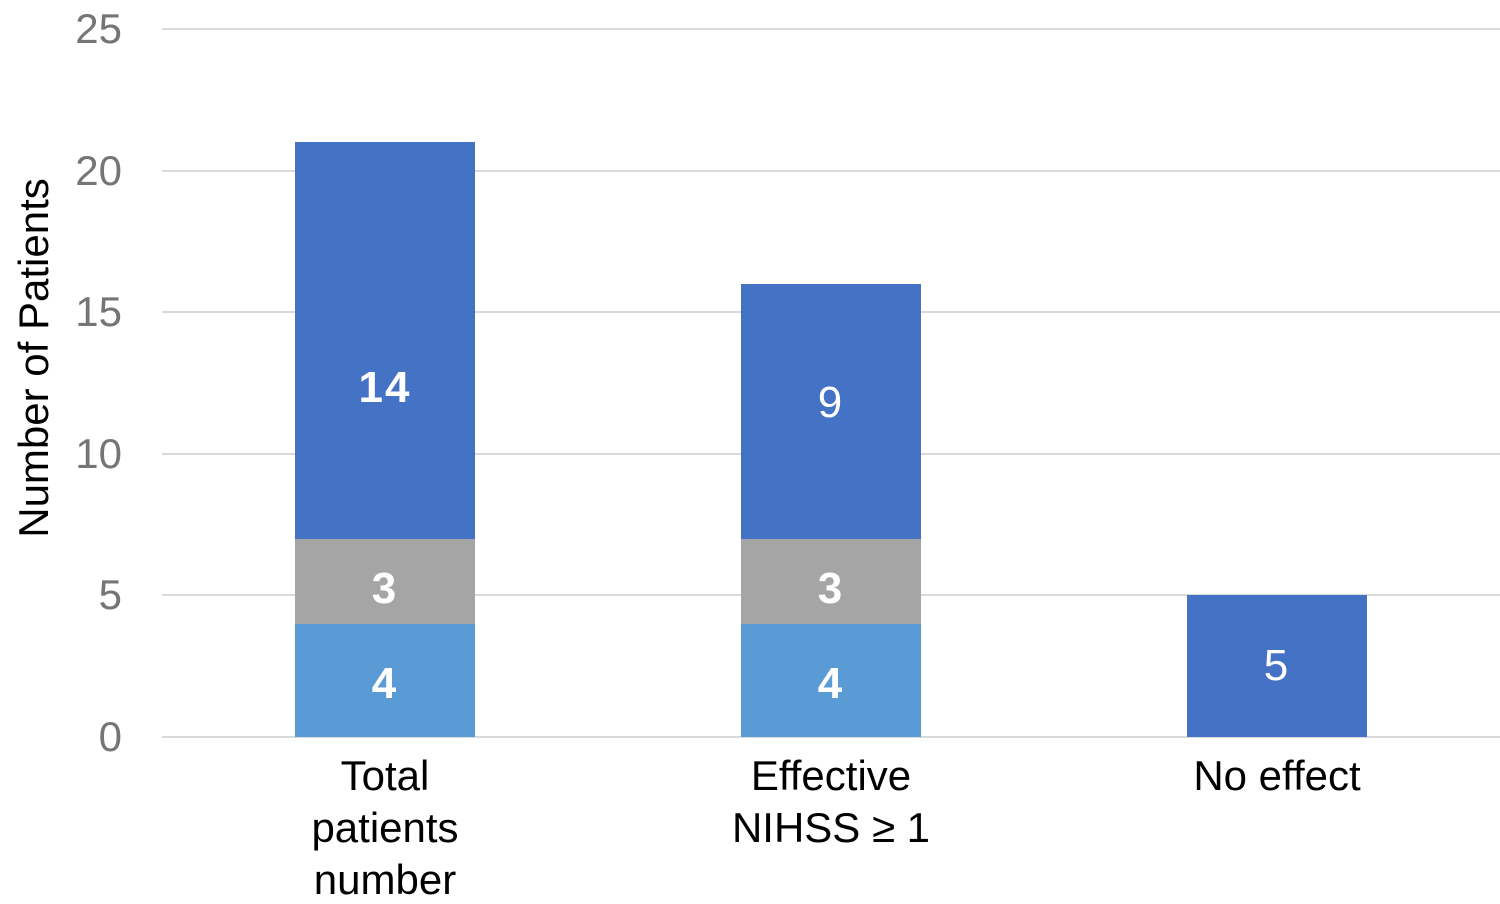  What do you see at coordinates (385, 879) in the screenshot?
I see `category-label-line: number` at bounding box center [385, 879].